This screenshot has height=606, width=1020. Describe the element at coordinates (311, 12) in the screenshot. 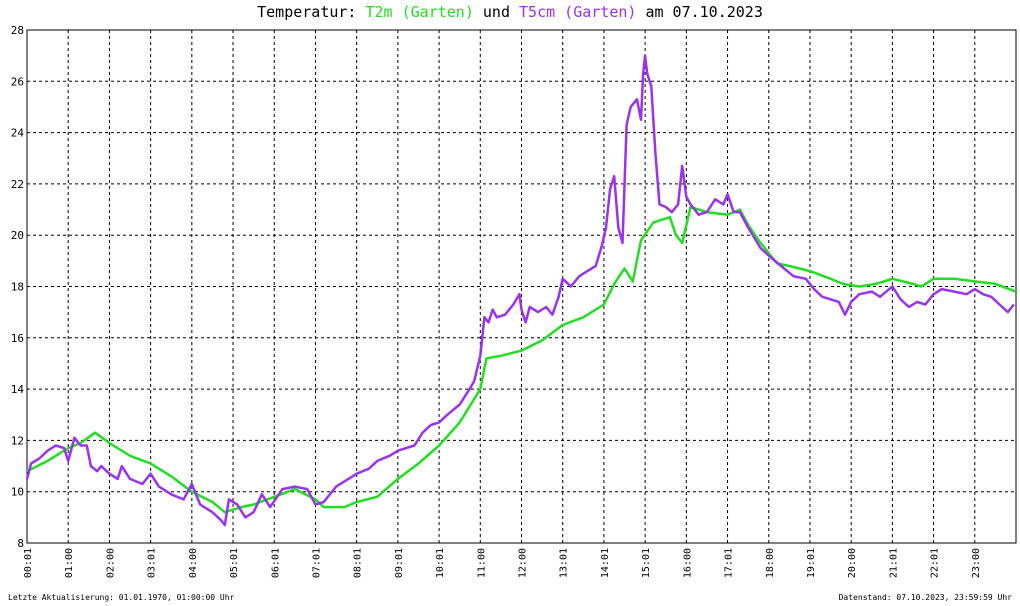

I see `title-prefix: Temperatur:` at that location.